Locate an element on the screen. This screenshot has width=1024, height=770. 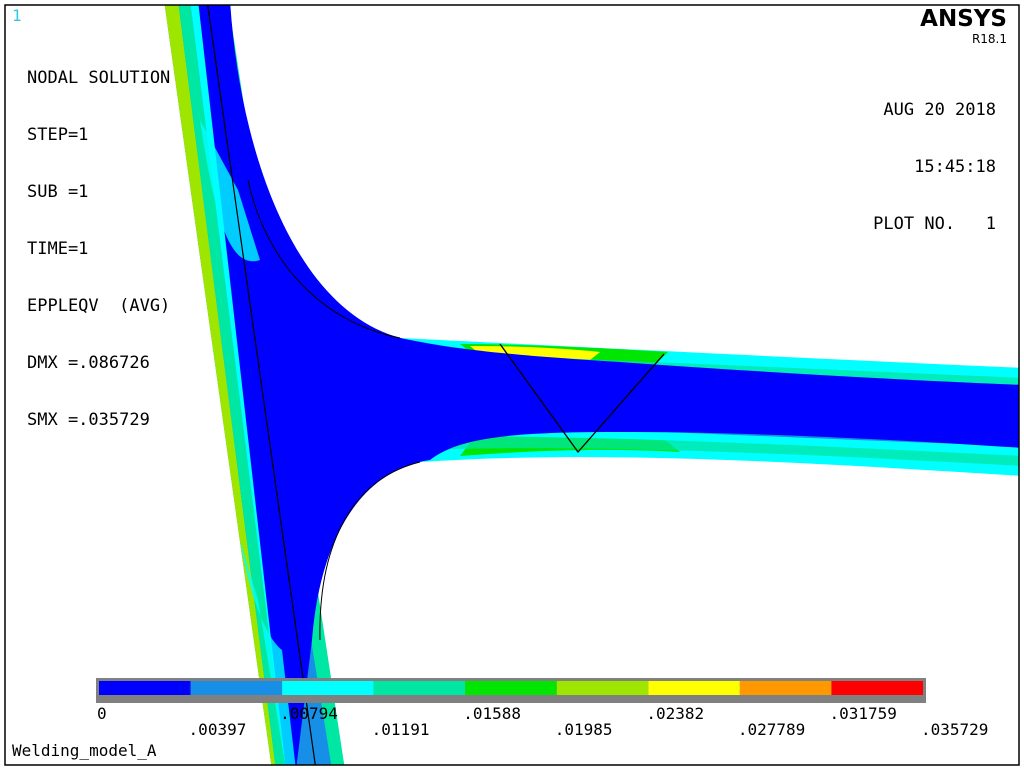
dmx-label: DMX =.086726 is located at coordinates (88, 363).